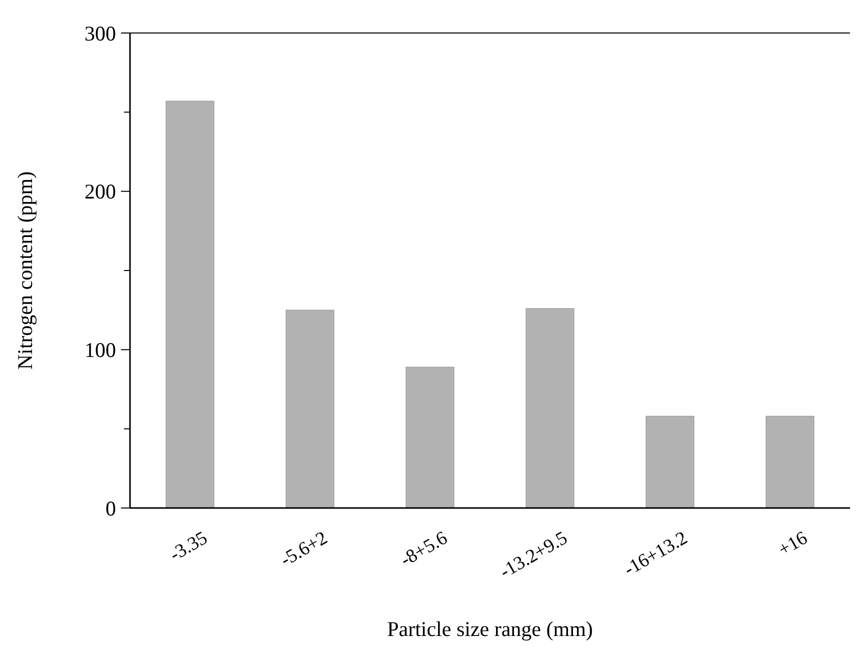 The height and width of the screenshot is (653, 862). I want to click on x-axis-title: Particle size range (mm), so click(490, 629).